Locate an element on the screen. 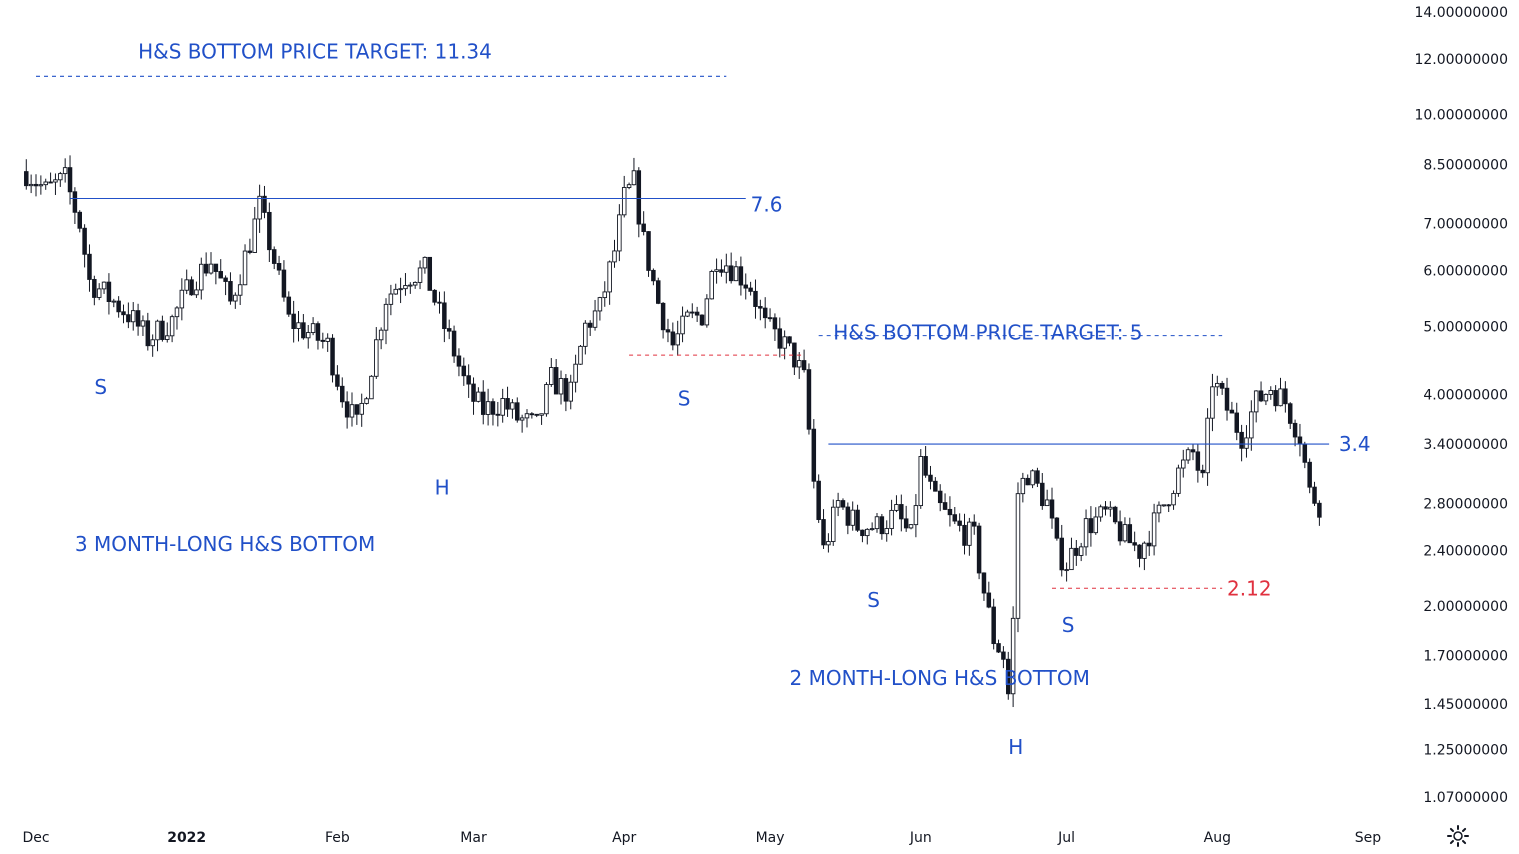  gear-icon is located at coordinates (1458, 836).